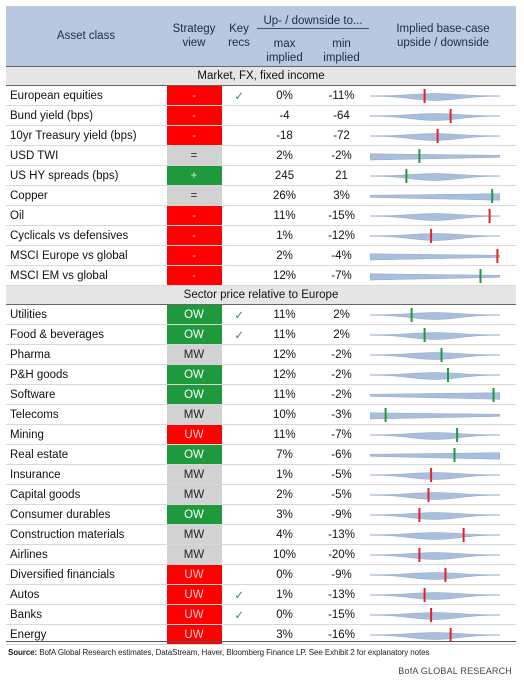  I want to click on max-implied-value: 3%, so click(284, 514).